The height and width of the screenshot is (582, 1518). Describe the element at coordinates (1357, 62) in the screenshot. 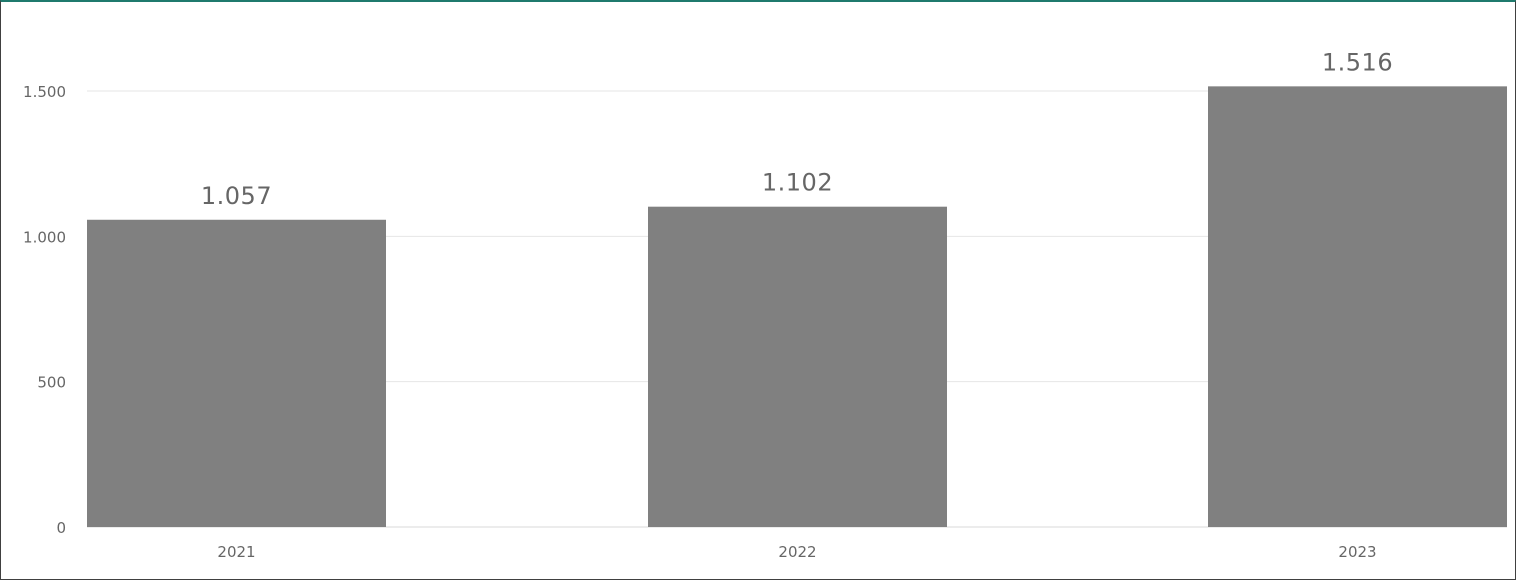

I see `bar-value-label: 1.516` at that location.